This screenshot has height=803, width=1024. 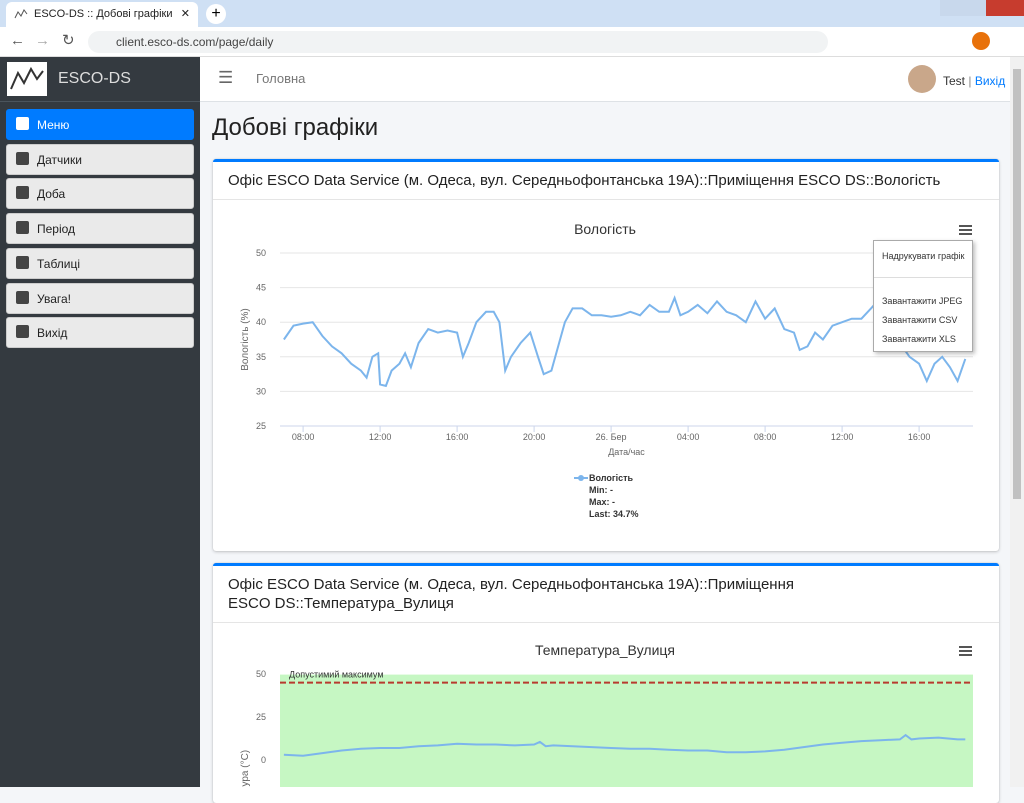 I want to click on y-axis-label: Температура (°C), so click(x=245, y=768).